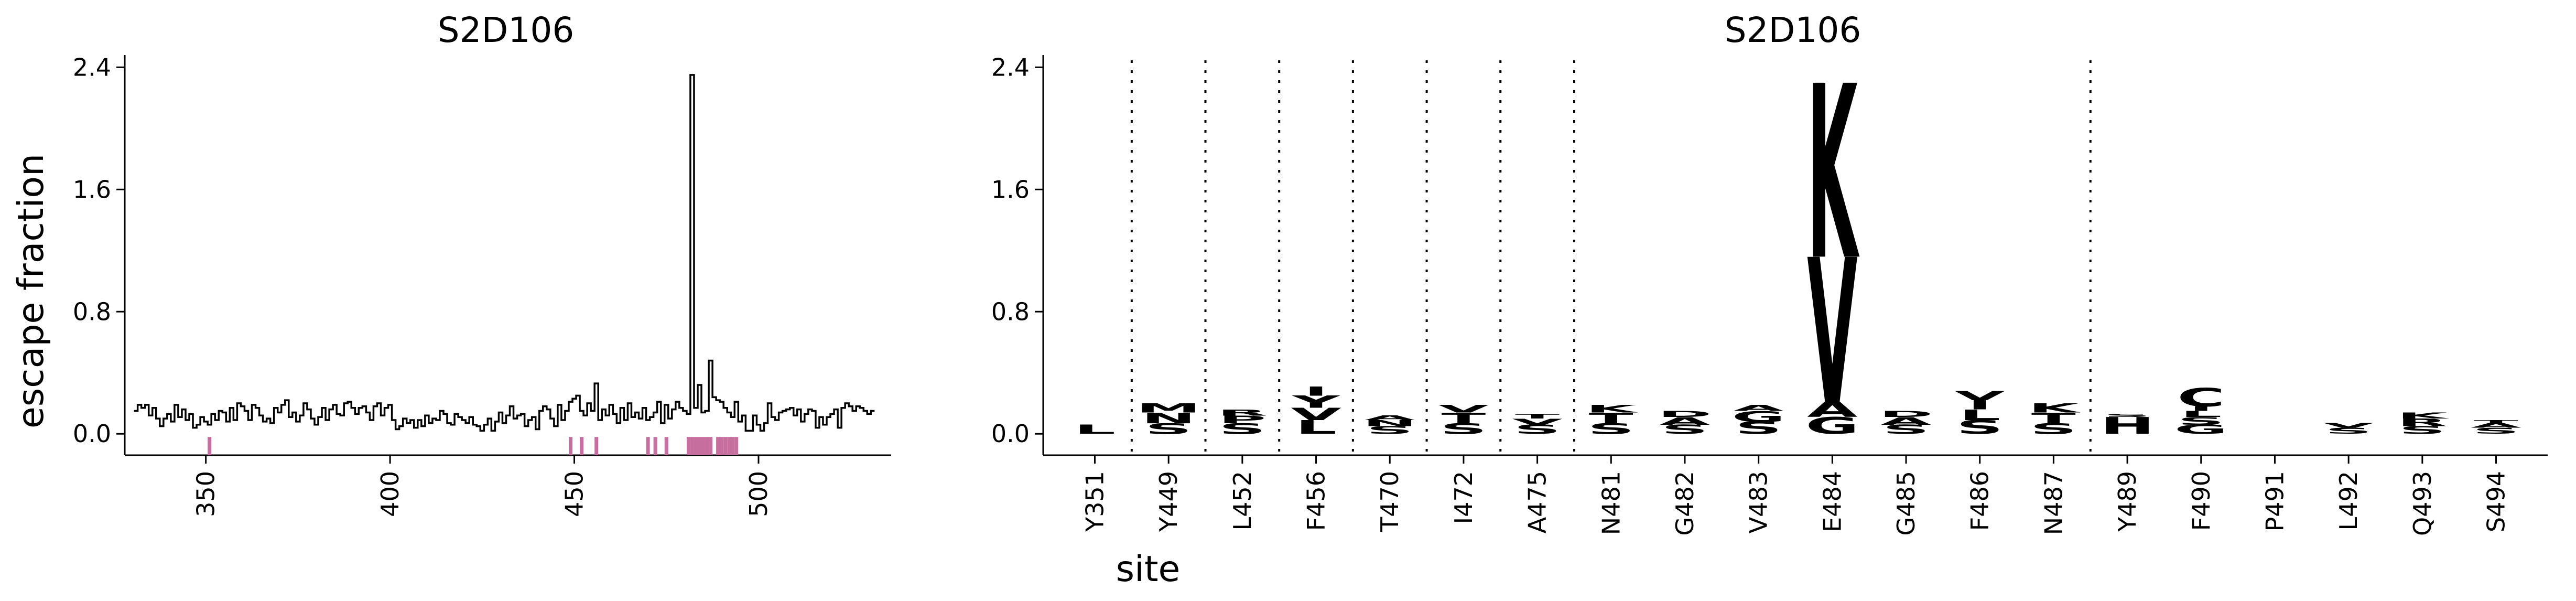  What do you see at coordinates (2496, 502) in the screenshot?
I see `site-label-S494: S494` at bounding box center [2496, 502].